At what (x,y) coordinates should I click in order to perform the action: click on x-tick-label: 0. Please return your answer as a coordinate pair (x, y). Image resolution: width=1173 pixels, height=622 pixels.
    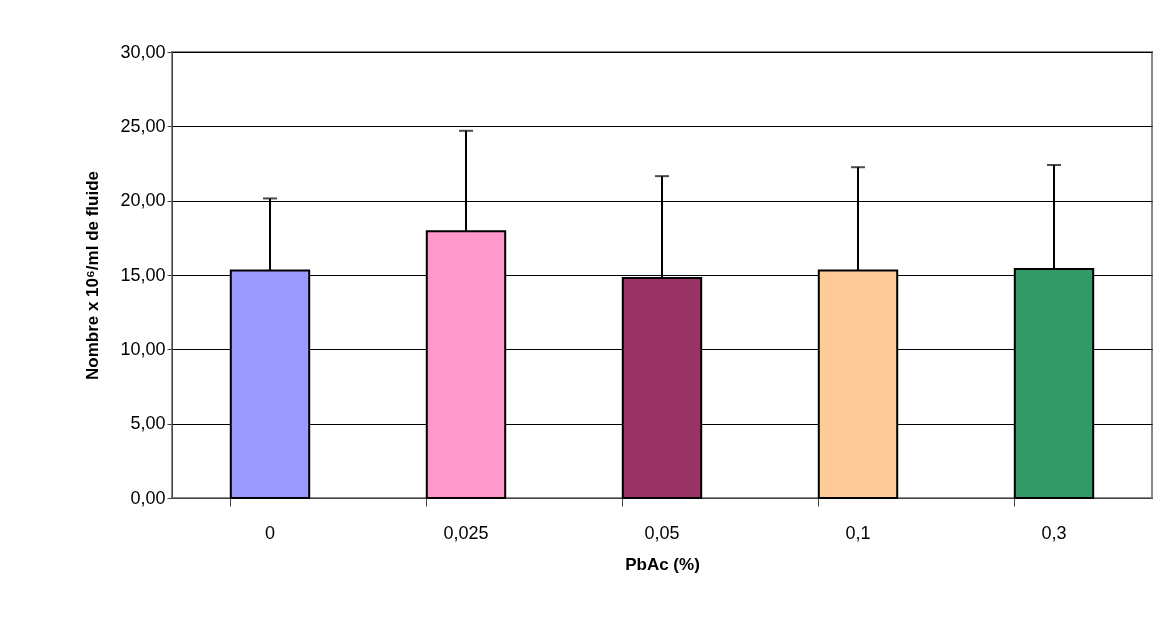
    Looking at the image, I should click on (270, 532).